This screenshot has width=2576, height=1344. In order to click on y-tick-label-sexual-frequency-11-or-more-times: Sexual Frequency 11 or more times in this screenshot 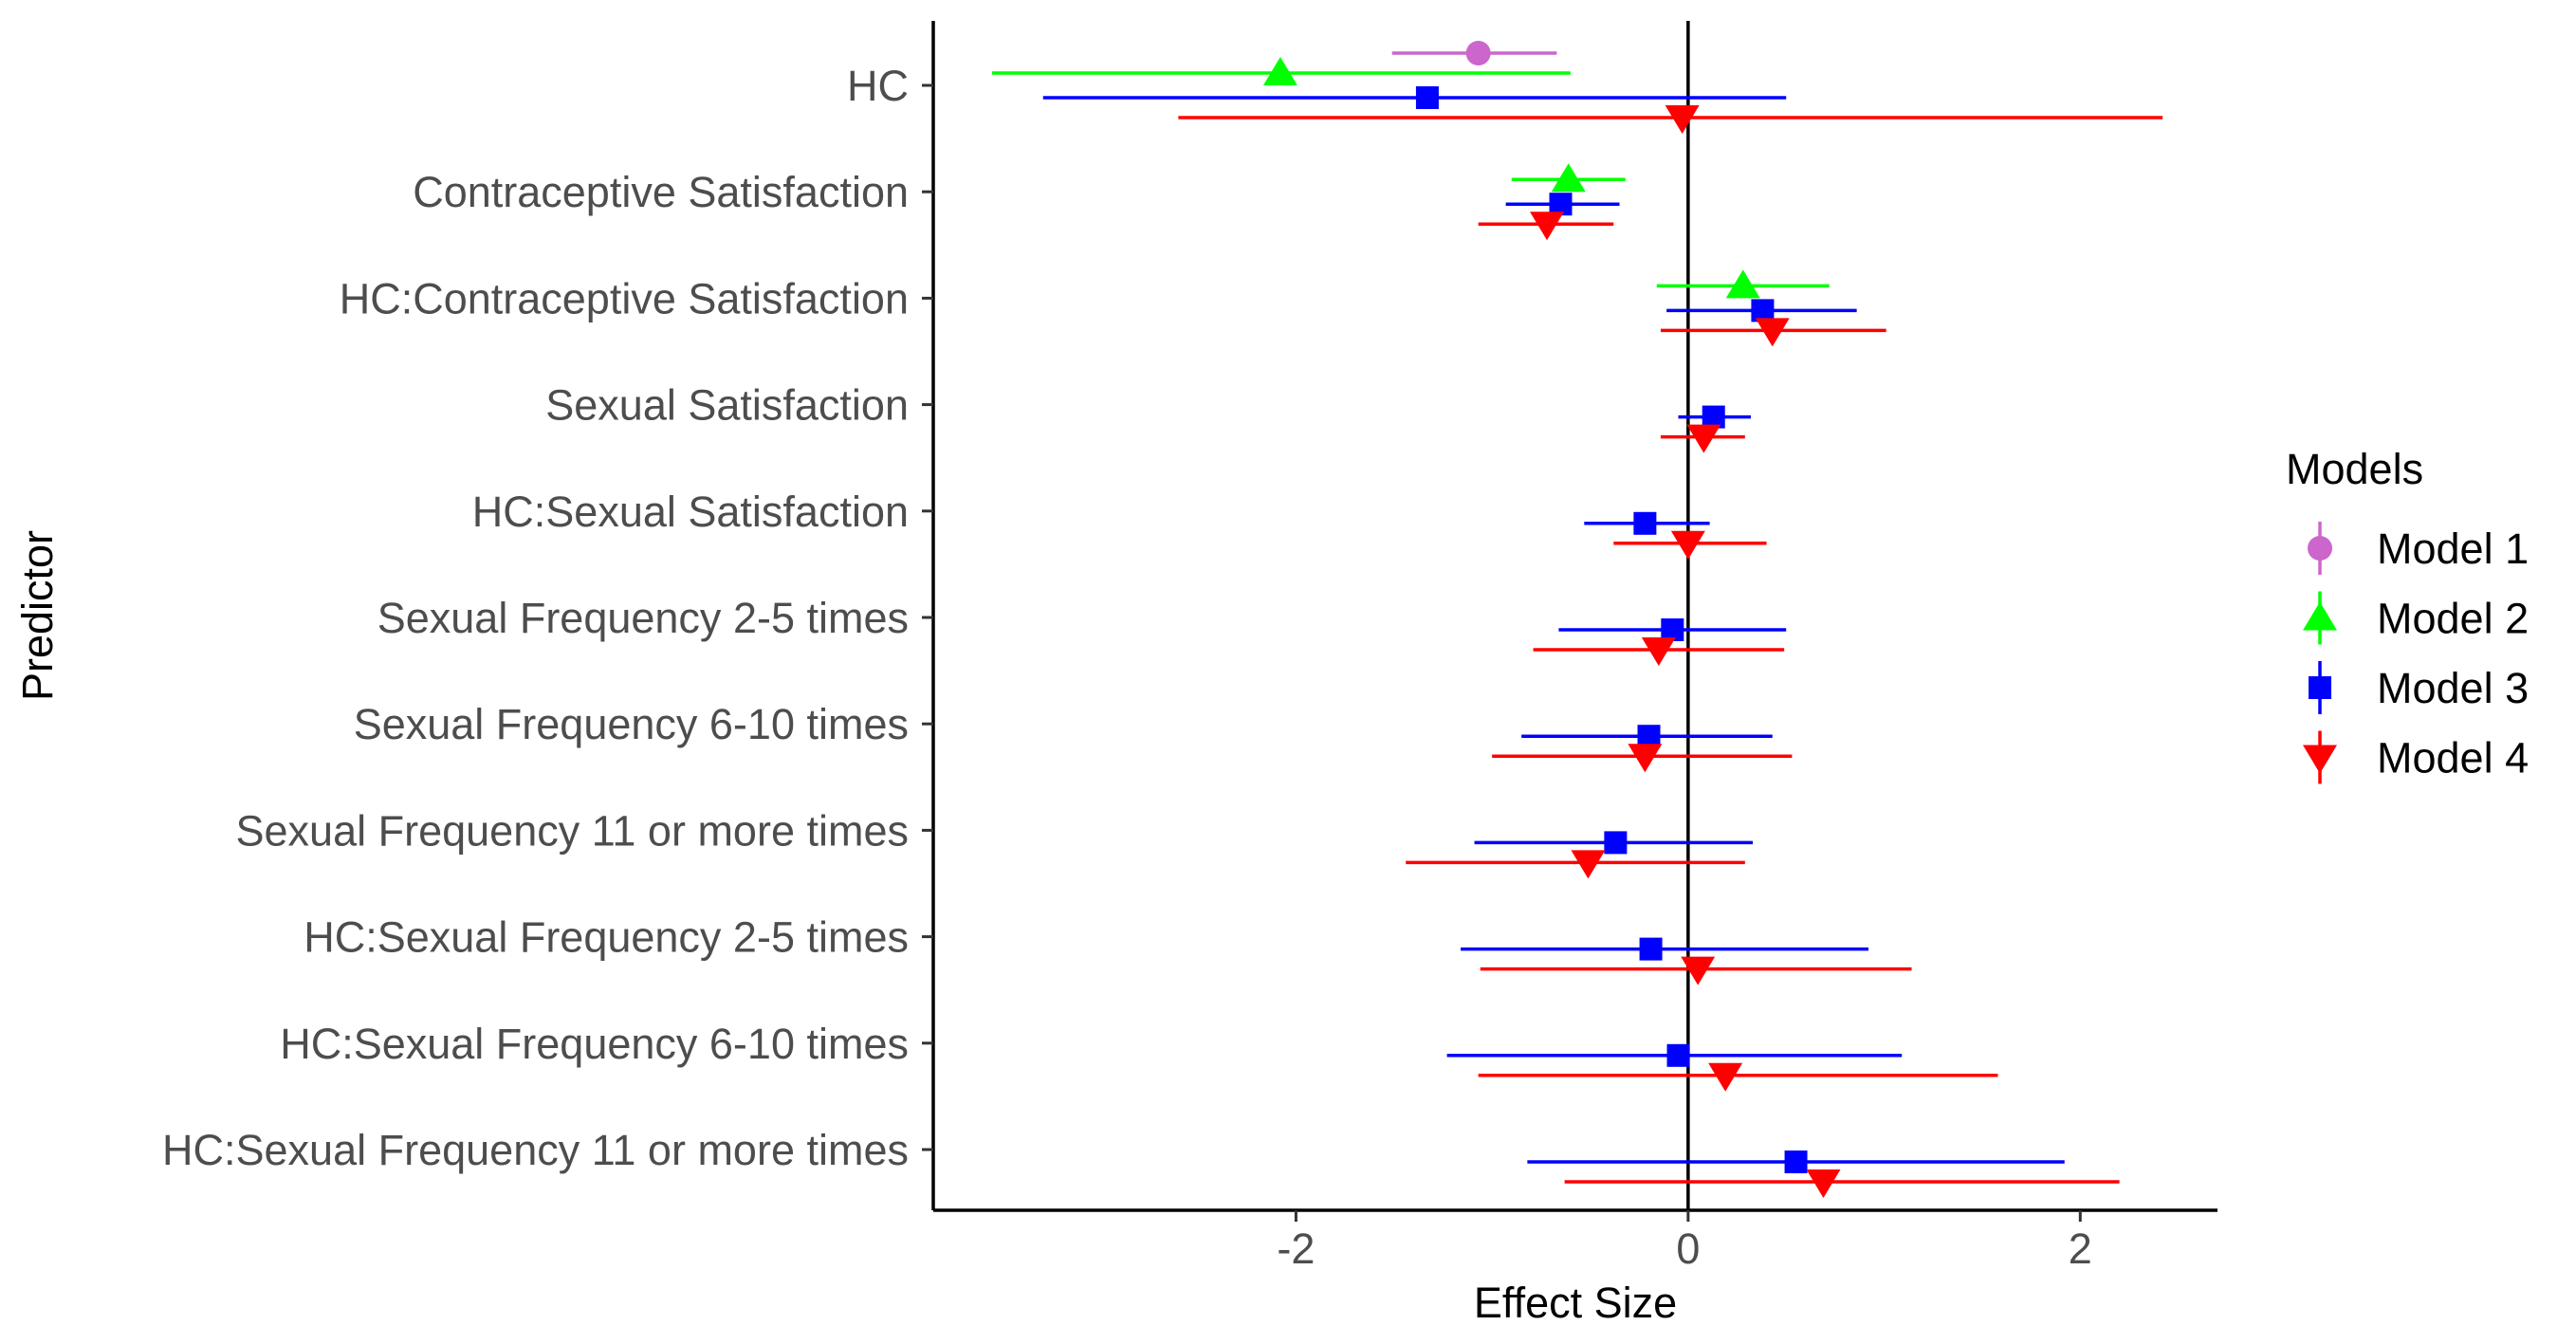, I will do `click(572, 831)`.